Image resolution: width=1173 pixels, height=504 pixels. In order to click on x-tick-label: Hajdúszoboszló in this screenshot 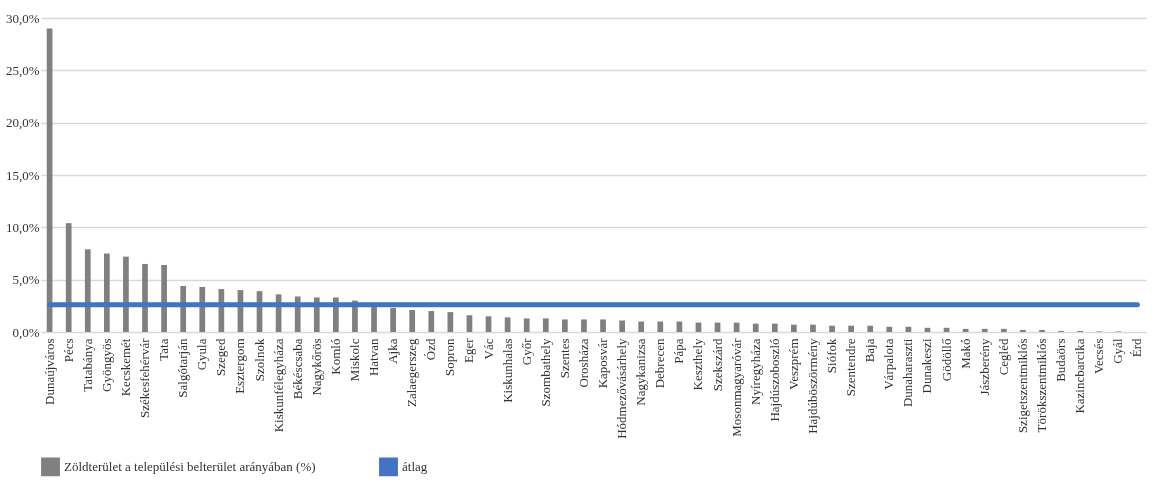, I will do `click(774, 380)`.